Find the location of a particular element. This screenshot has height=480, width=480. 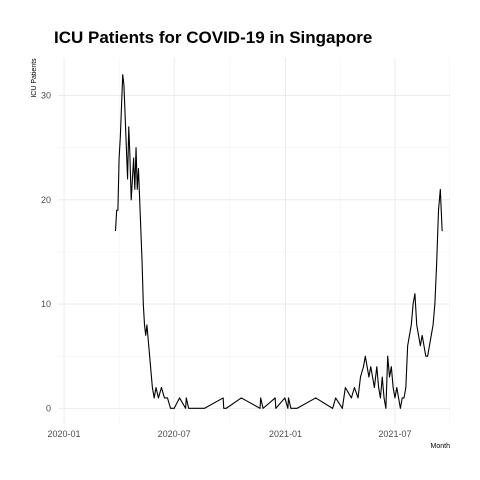

y-tick-label: 20 is located at coordinates (46, 200).